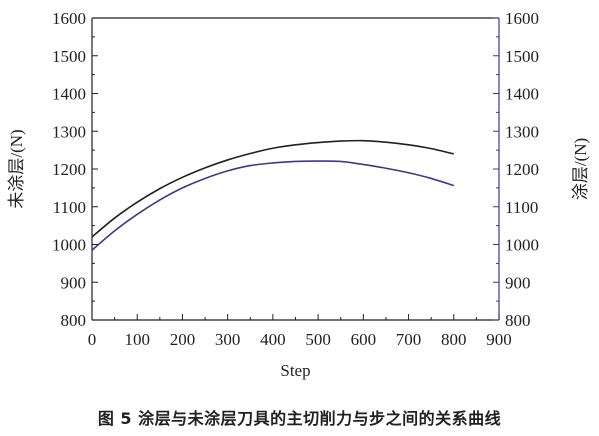 The height and width of the screenshot is (436, 599). Describe the element at coordinates (137, 339) in the screenshot. I see `x-tick-label: 100` at that location.